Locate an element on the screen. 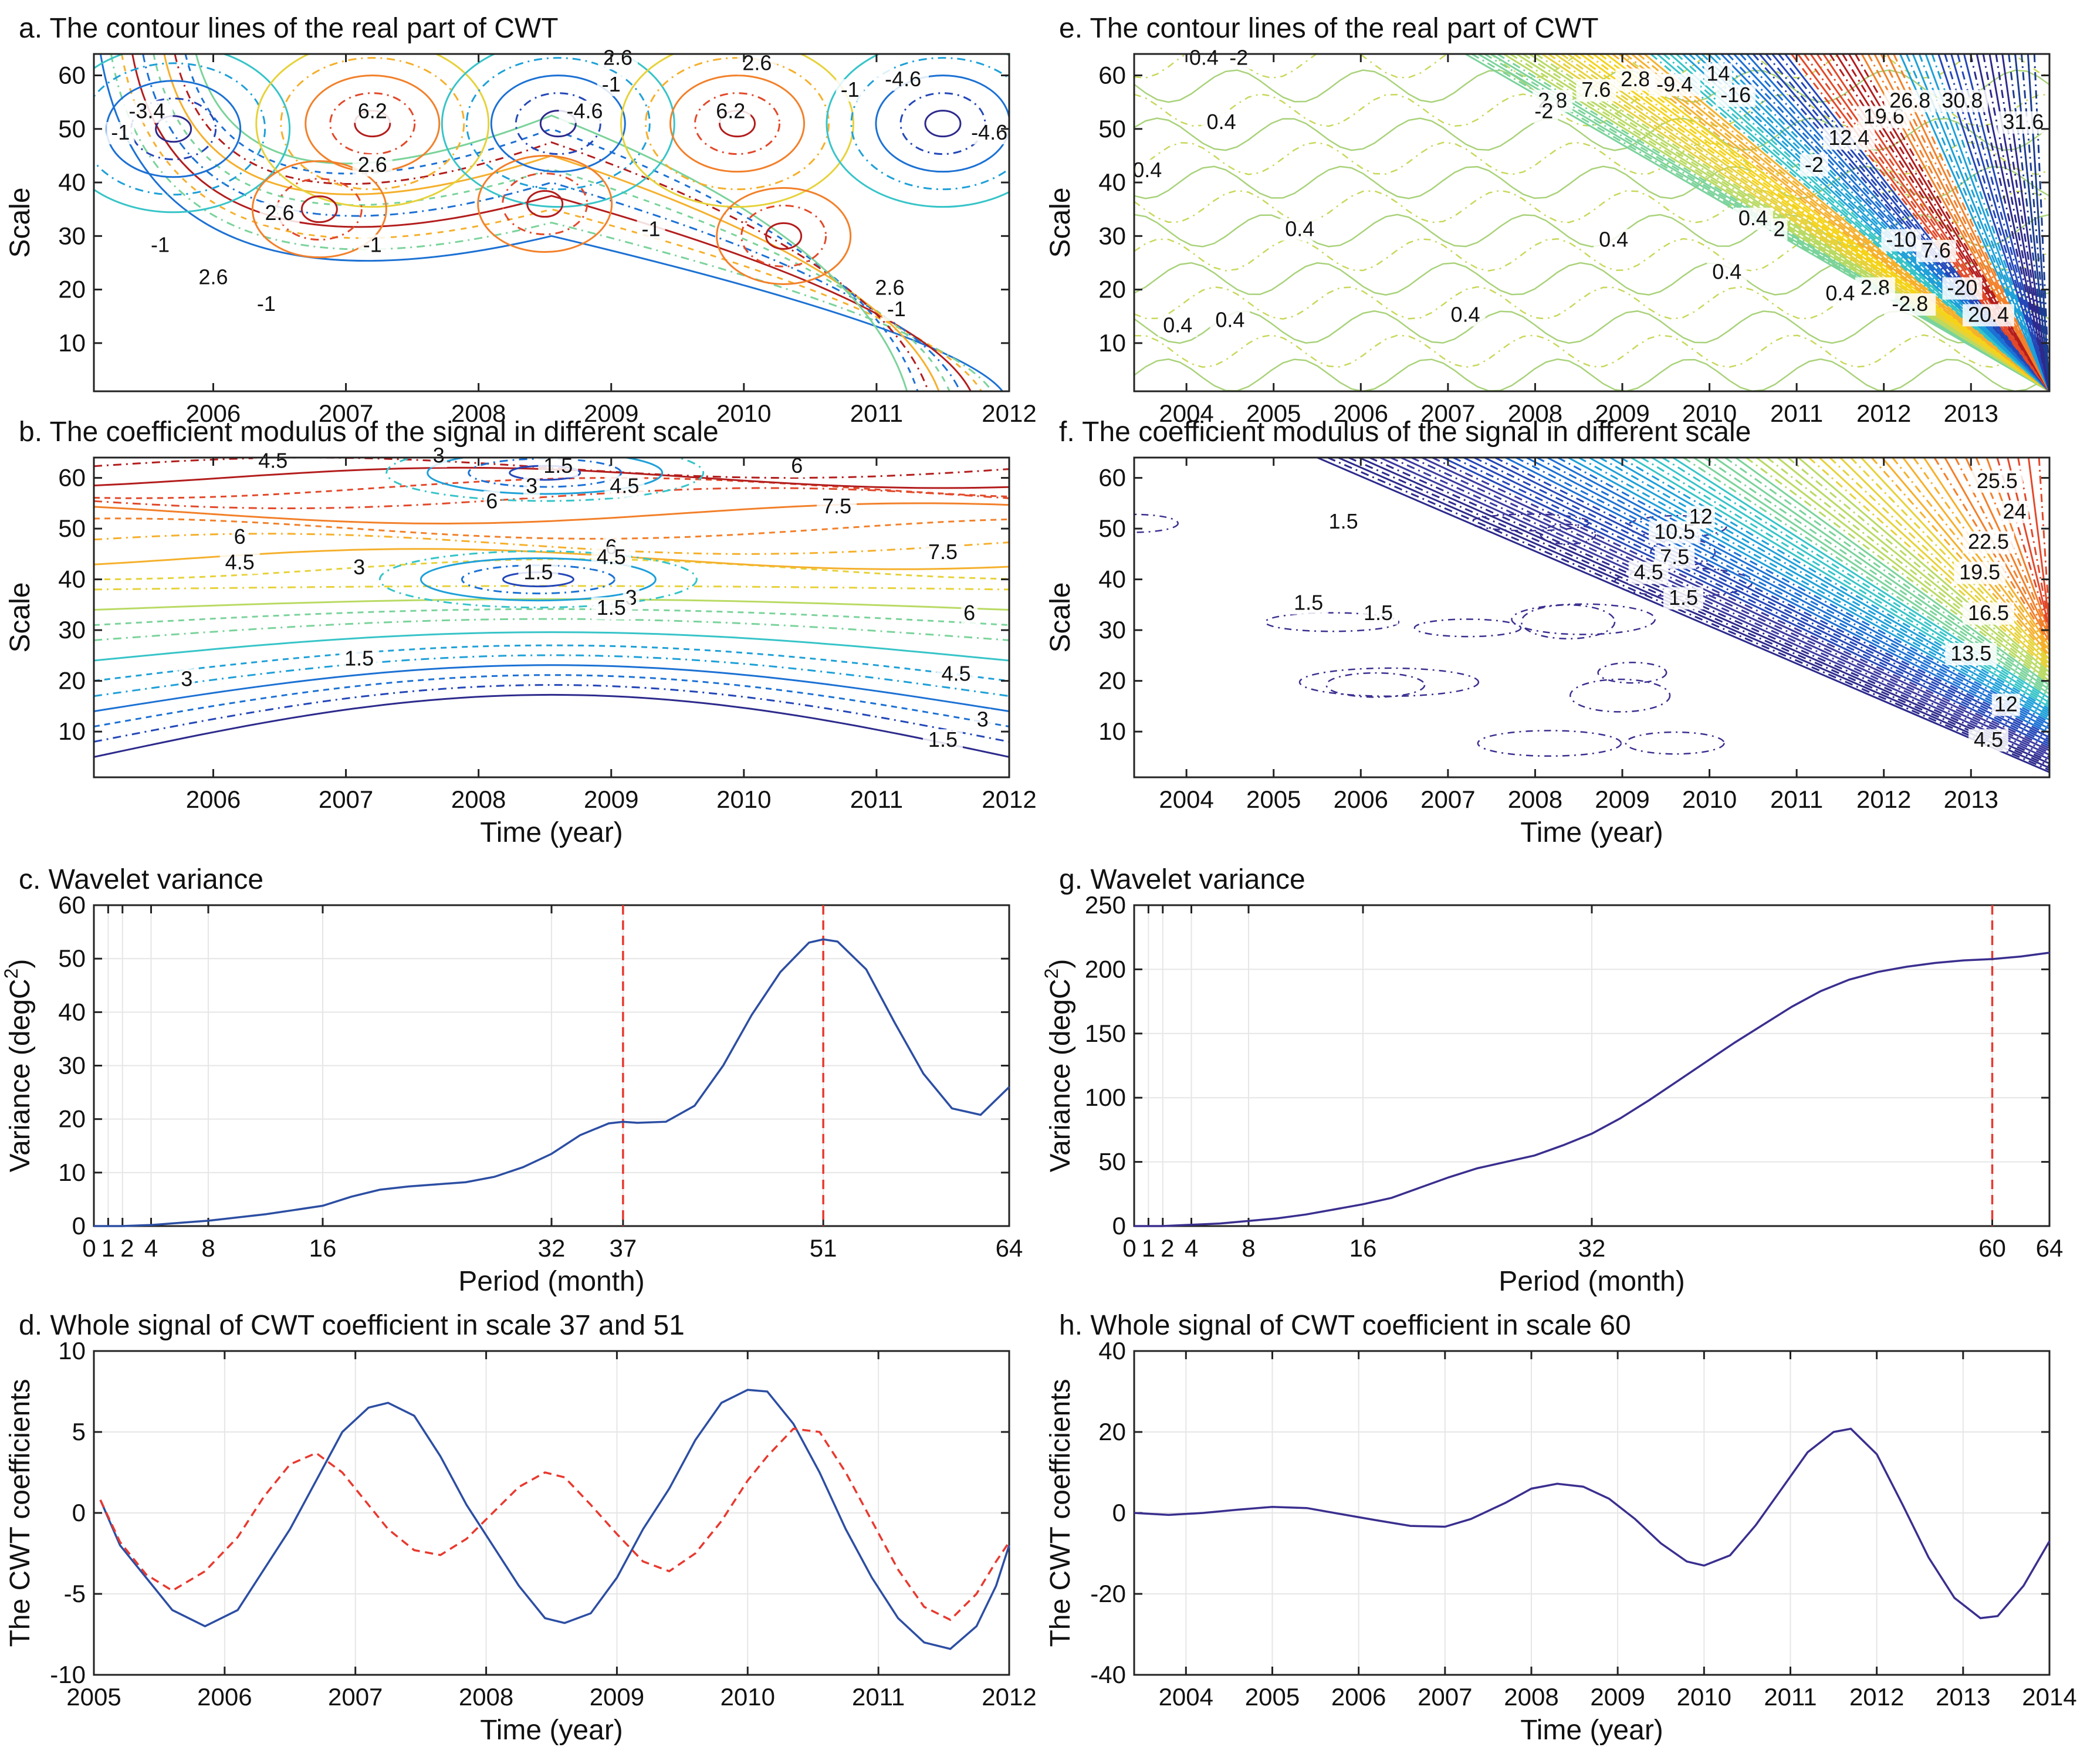  contour-label: 2 is located at coordinates (1779, 228).